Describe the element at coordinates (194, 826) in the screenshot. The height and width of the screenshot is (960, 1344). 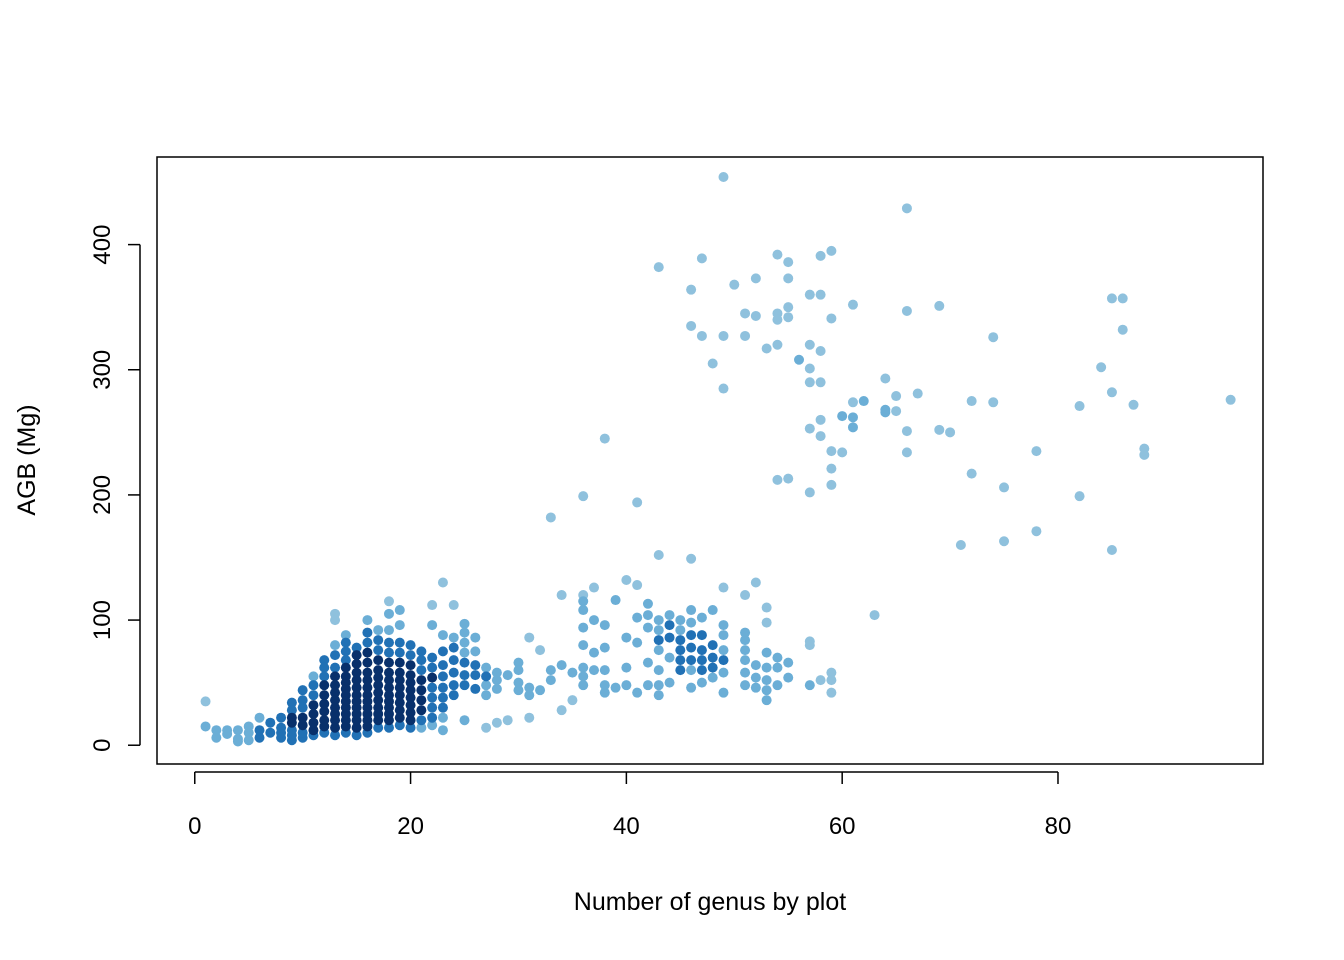
I see `x-tick-label: 0` at that location.